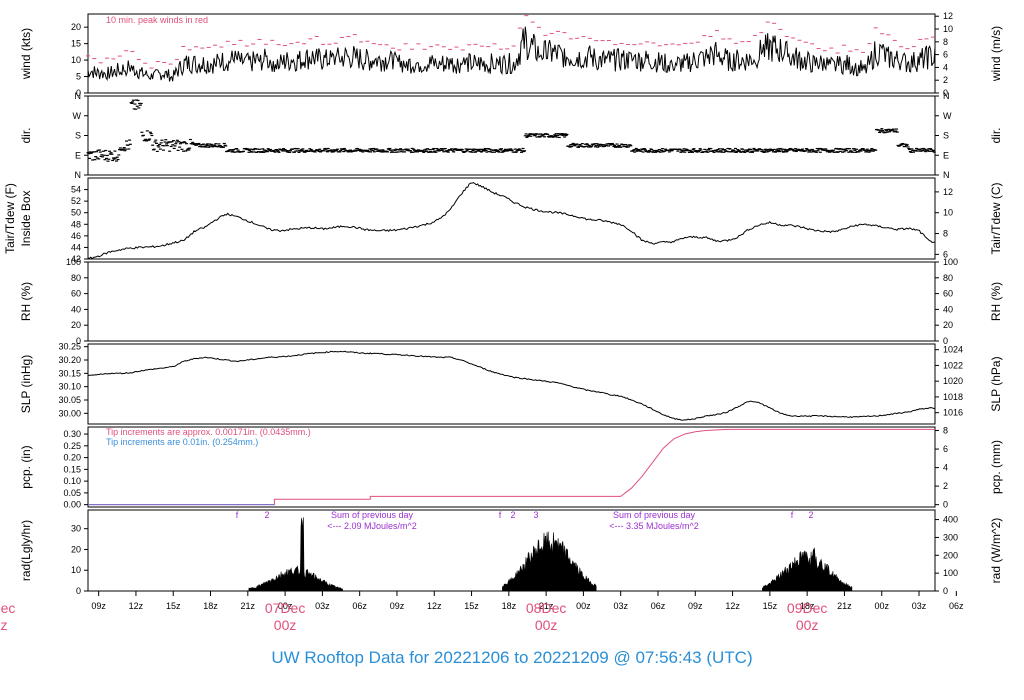 Image resolution: width=1024 pixels, height=700 pixels. Describe the element at coordinates (950, 520) in the screenshot. I see `ytick-right-label-rad: 400` at that location.